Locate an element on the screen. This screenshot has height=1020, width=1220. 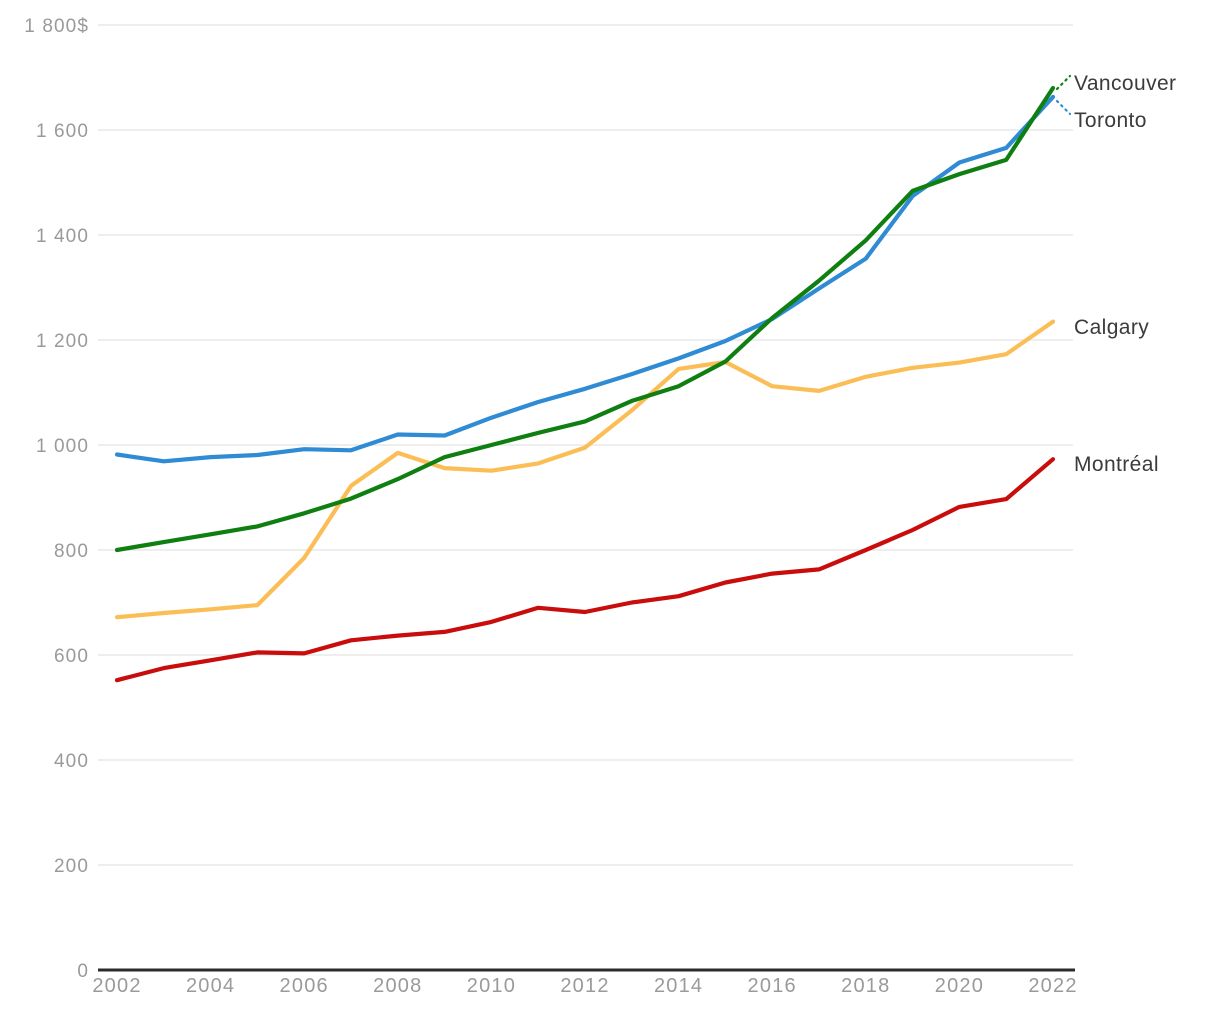
y-tick-label: 400 is located at coordinates (71, 761).